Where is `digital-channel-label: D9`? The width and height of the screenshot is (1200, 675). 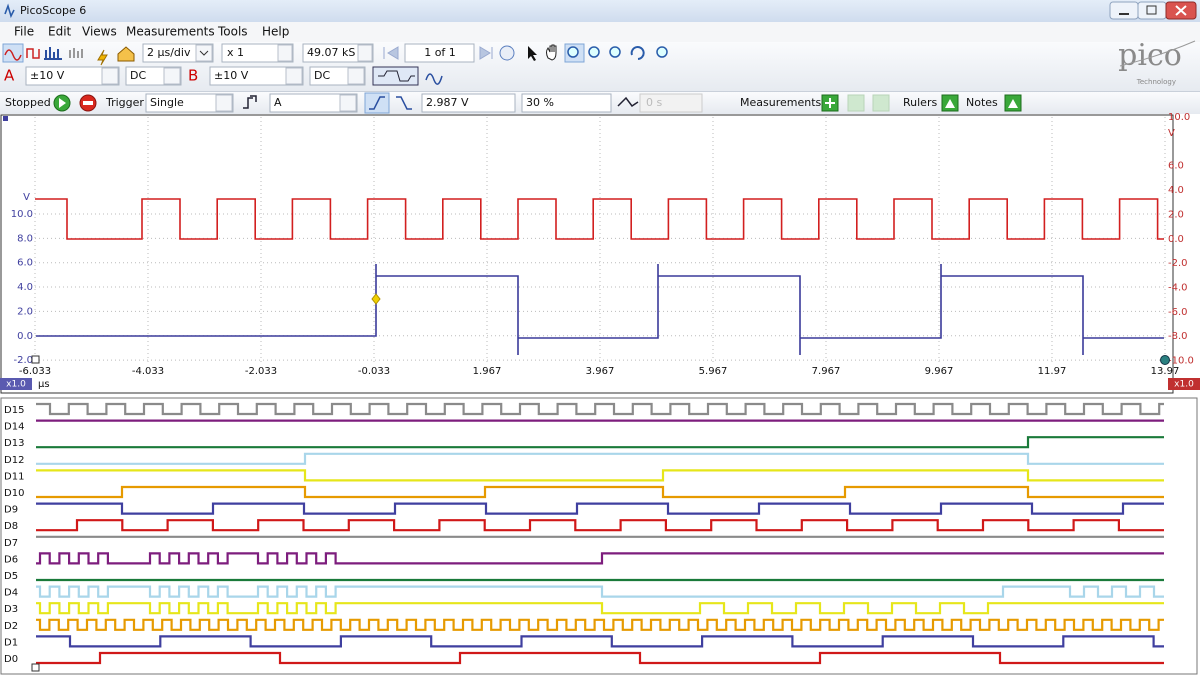
digital-channel-label: D9 is located at coordinates (11, 510).